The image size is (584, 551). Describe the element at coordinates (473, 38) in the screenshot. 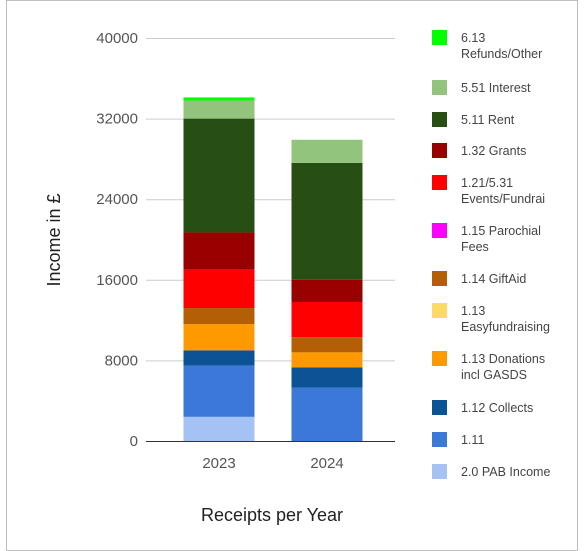

I see `legend-label: 6.13` at that location.